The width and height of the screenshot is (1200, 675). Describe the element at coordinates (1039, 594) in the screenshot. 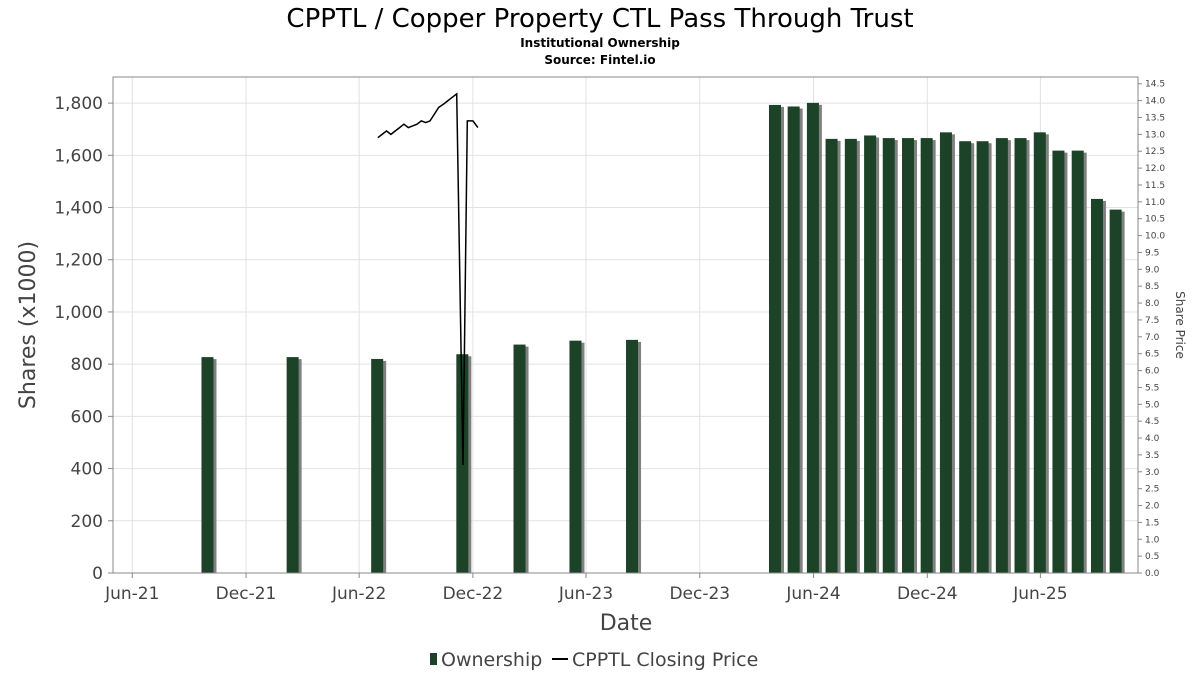

I see `x-tick-label: Jun-25` at that location.